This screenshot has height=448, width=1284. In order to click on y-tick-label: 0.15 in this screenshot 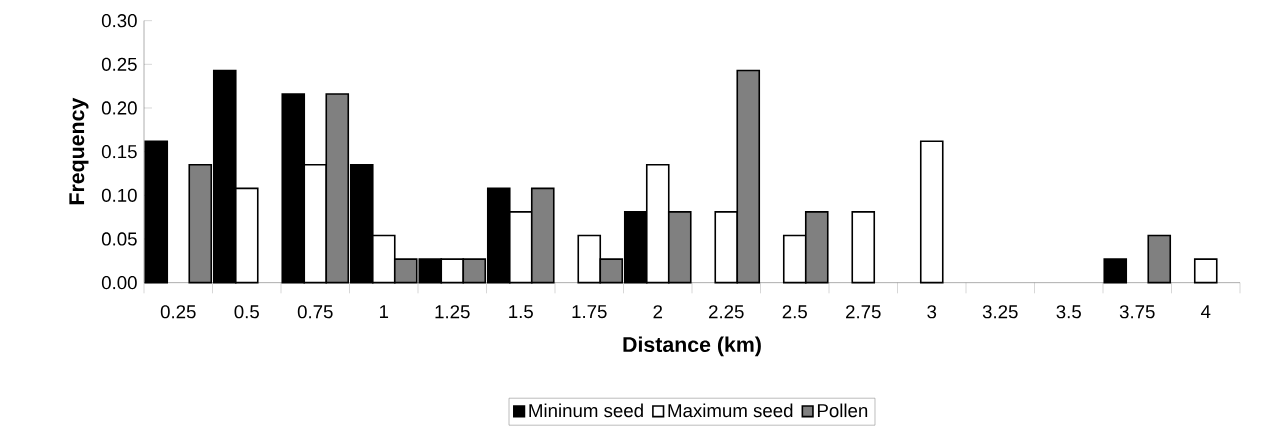, I will do `click(119, 152)`.